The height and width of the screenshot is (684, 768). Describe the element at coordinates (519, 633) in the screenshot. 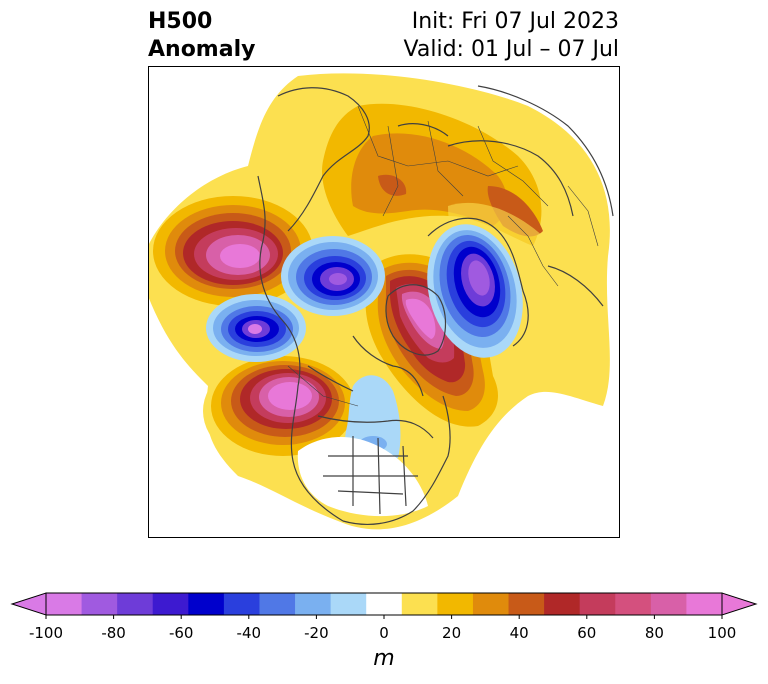

I see `colorbar-tick-label: 40` at that location.